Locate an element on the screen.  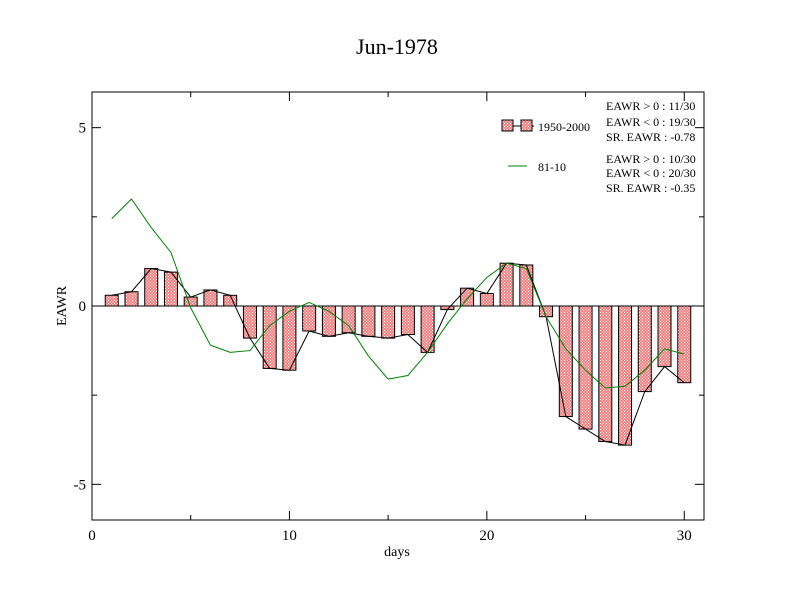
stat-line-sr: SR. EAWR : -0.35 is located at coordinates (650, 188).